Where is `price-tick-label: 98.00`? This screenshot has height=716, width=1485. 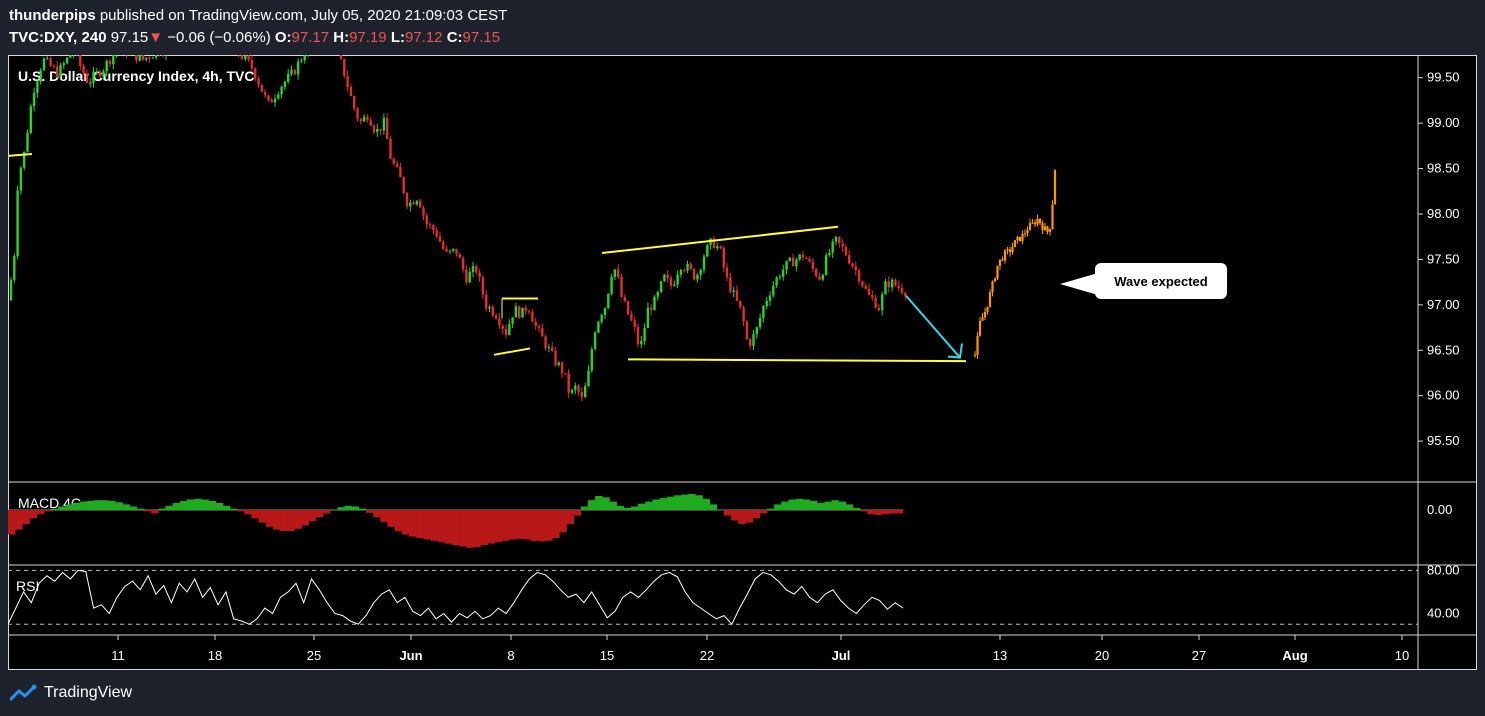
price-tick-label: 98.00 is located at coordinates (1443, 213).